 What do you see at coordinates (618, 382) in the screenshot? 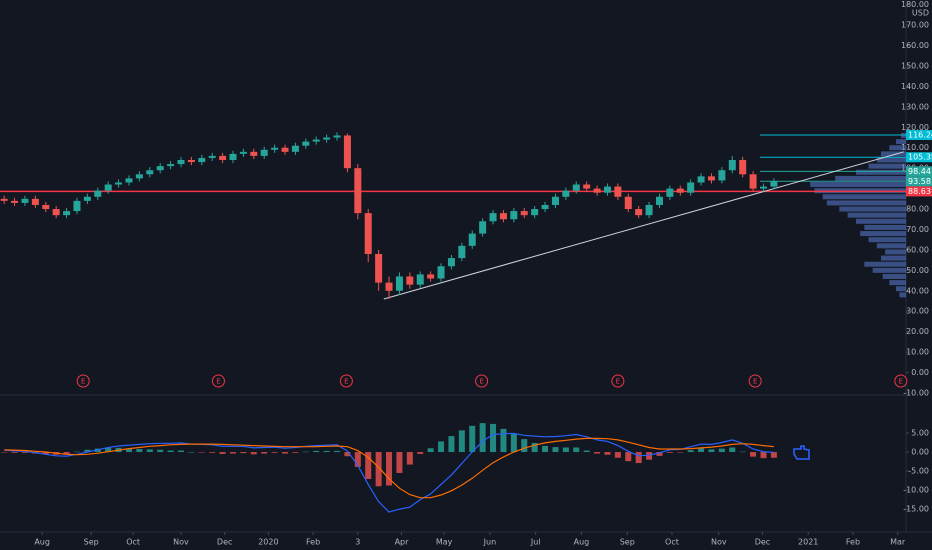
I see `earnings-label: E` at bounding box center [618, 382].